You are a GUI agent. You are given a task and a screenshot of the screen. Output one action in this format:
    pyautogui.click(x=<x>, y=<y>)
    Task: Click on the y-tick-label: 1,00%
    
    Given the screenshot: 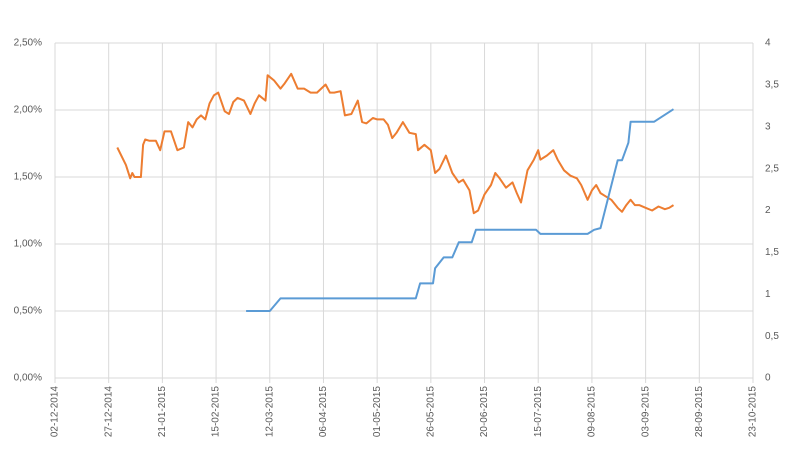 What is the action you would take?
    pyautogui.click(x=28, y=244)
    